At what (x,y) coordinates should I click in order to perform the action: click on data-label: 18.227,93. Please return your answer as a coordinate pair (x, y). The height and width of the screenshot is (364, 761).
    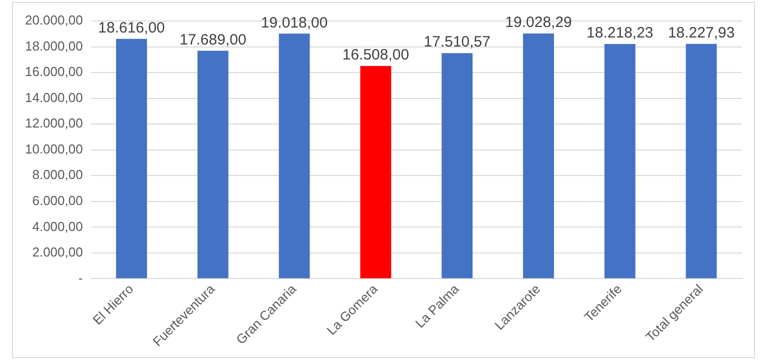
    Looking at the image, I should click on (701, 33).